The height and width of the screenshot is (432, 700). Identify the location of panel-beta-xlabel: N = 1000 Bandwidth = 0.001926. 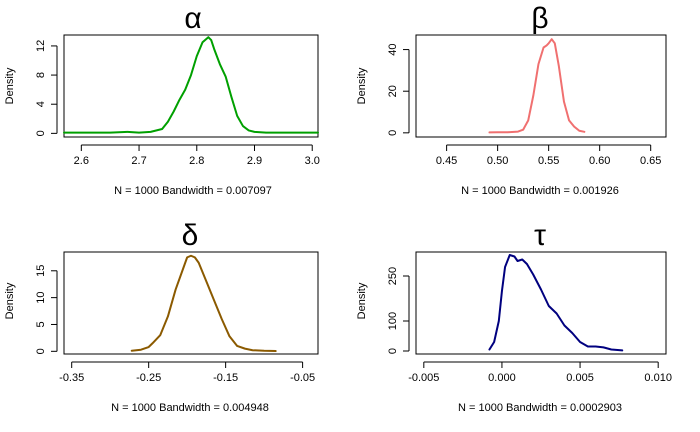
(540, 191).